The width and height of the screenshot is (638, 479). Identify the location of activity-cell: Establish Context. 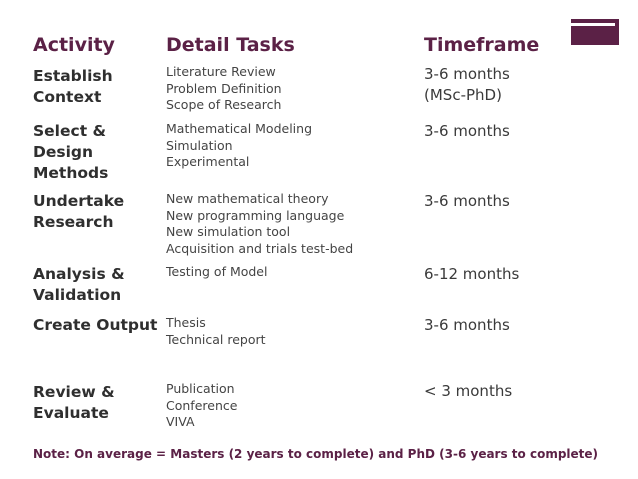
(96, 87).